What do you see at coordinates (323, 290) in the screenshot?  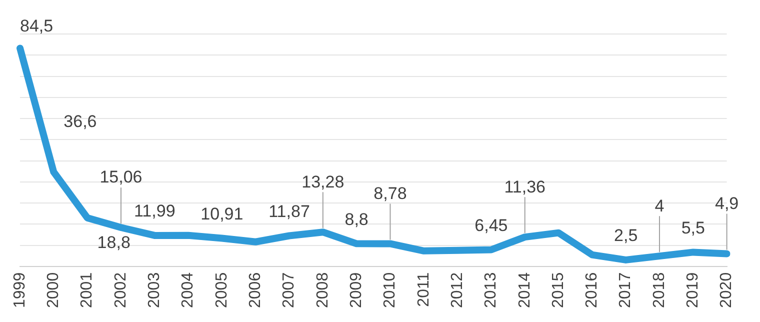 I see `x-tick-label: 2008` at bounding box center [323, 290].